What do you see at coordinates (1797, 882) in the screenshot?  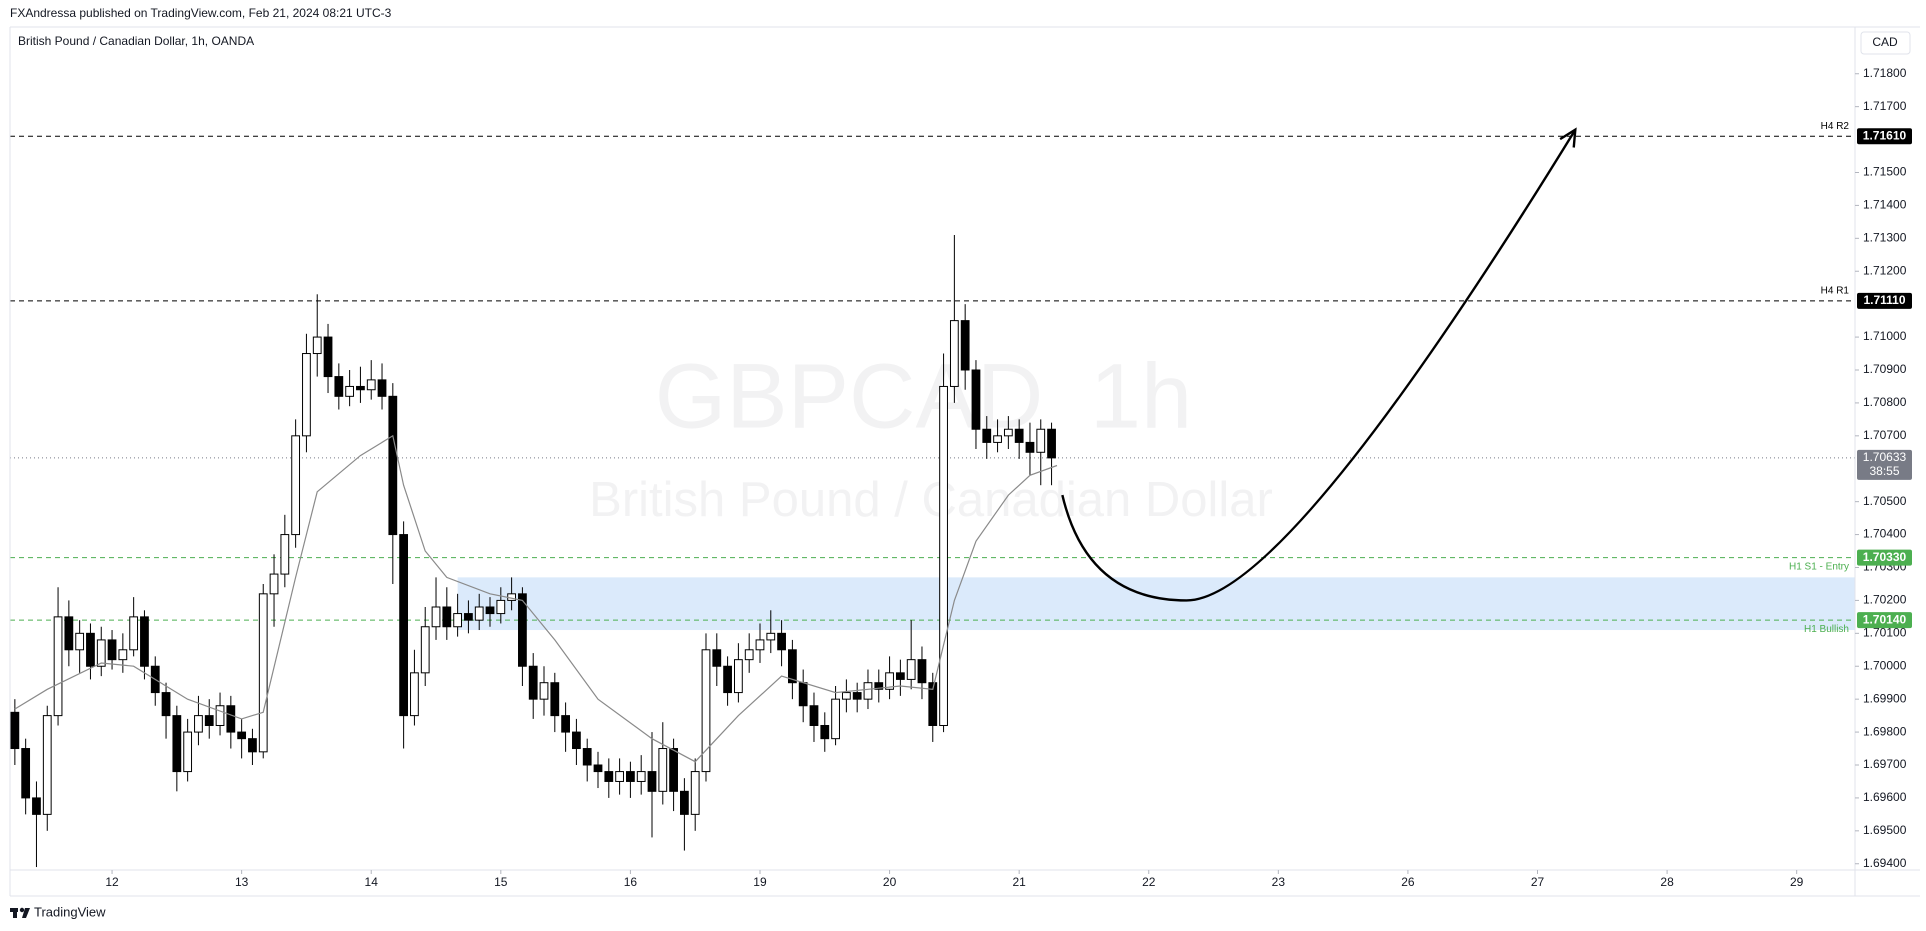 I see `x-tick-label: 29` at bounding box center [1797, 882].